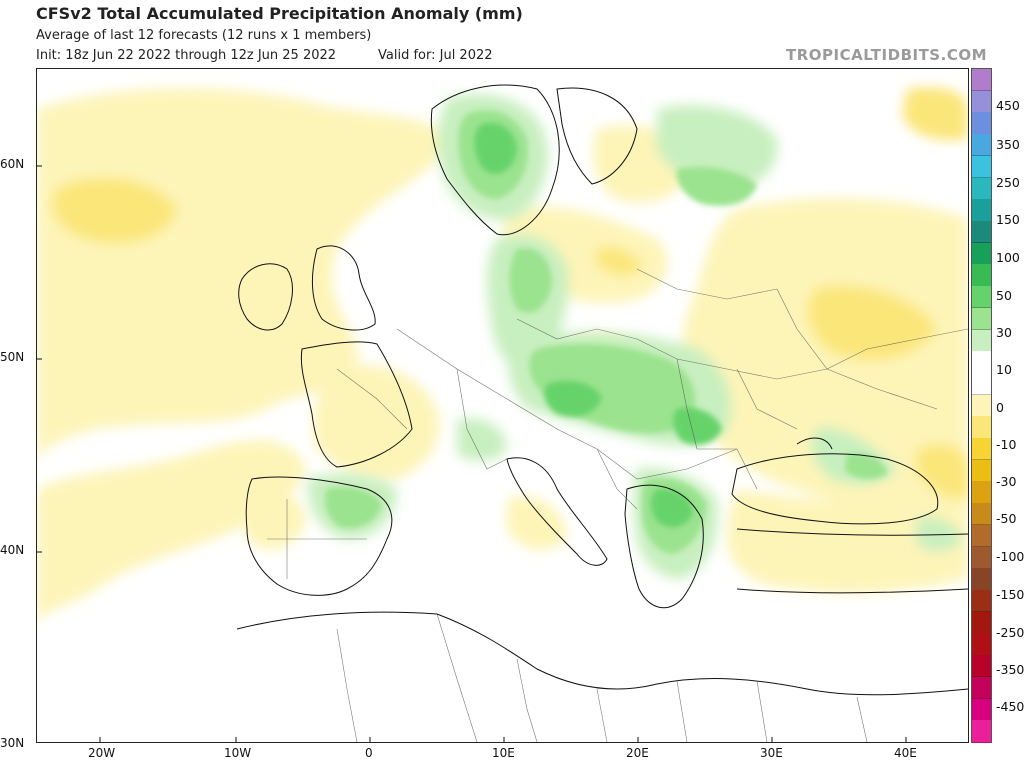 Image resolution: width=1024 pixels, height=763 pixels. What do you see at coordinates (1010, 594) in the screenshot?
I see `colorbar-label: -150` at bounding box center [1010, 594].